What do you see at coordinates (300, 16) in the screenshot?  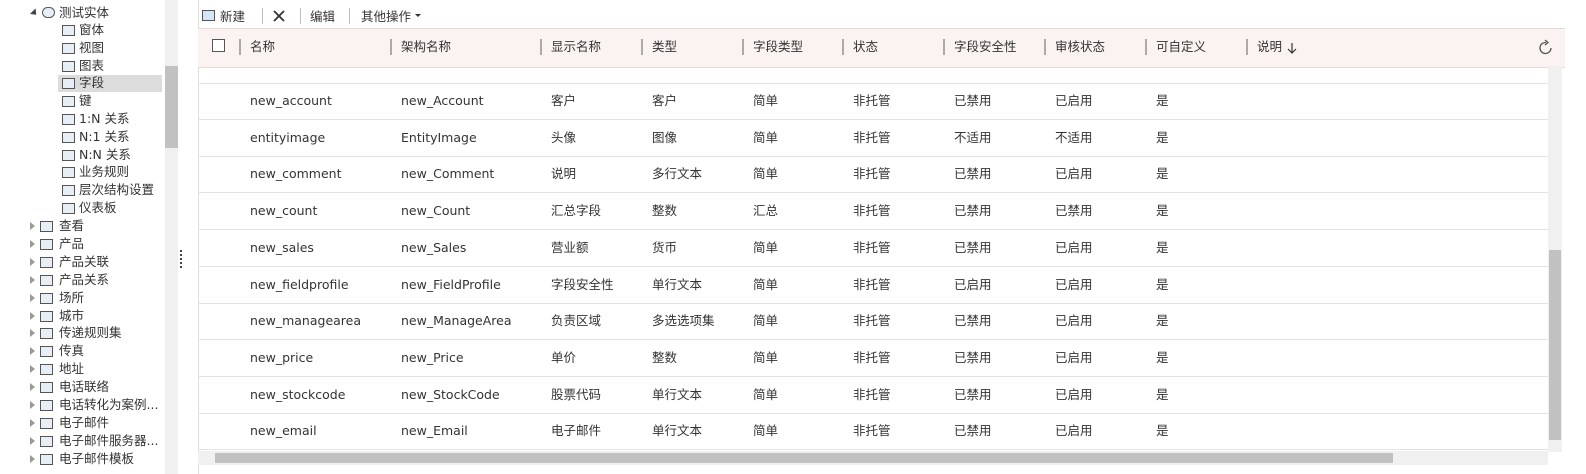 I see `toolbar-divider` at bounding box center [300, 16].